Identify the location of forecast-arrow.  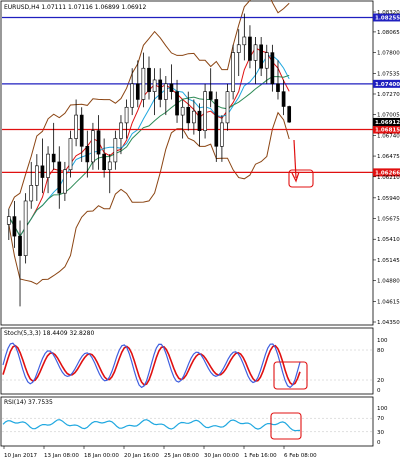
(295, 159).